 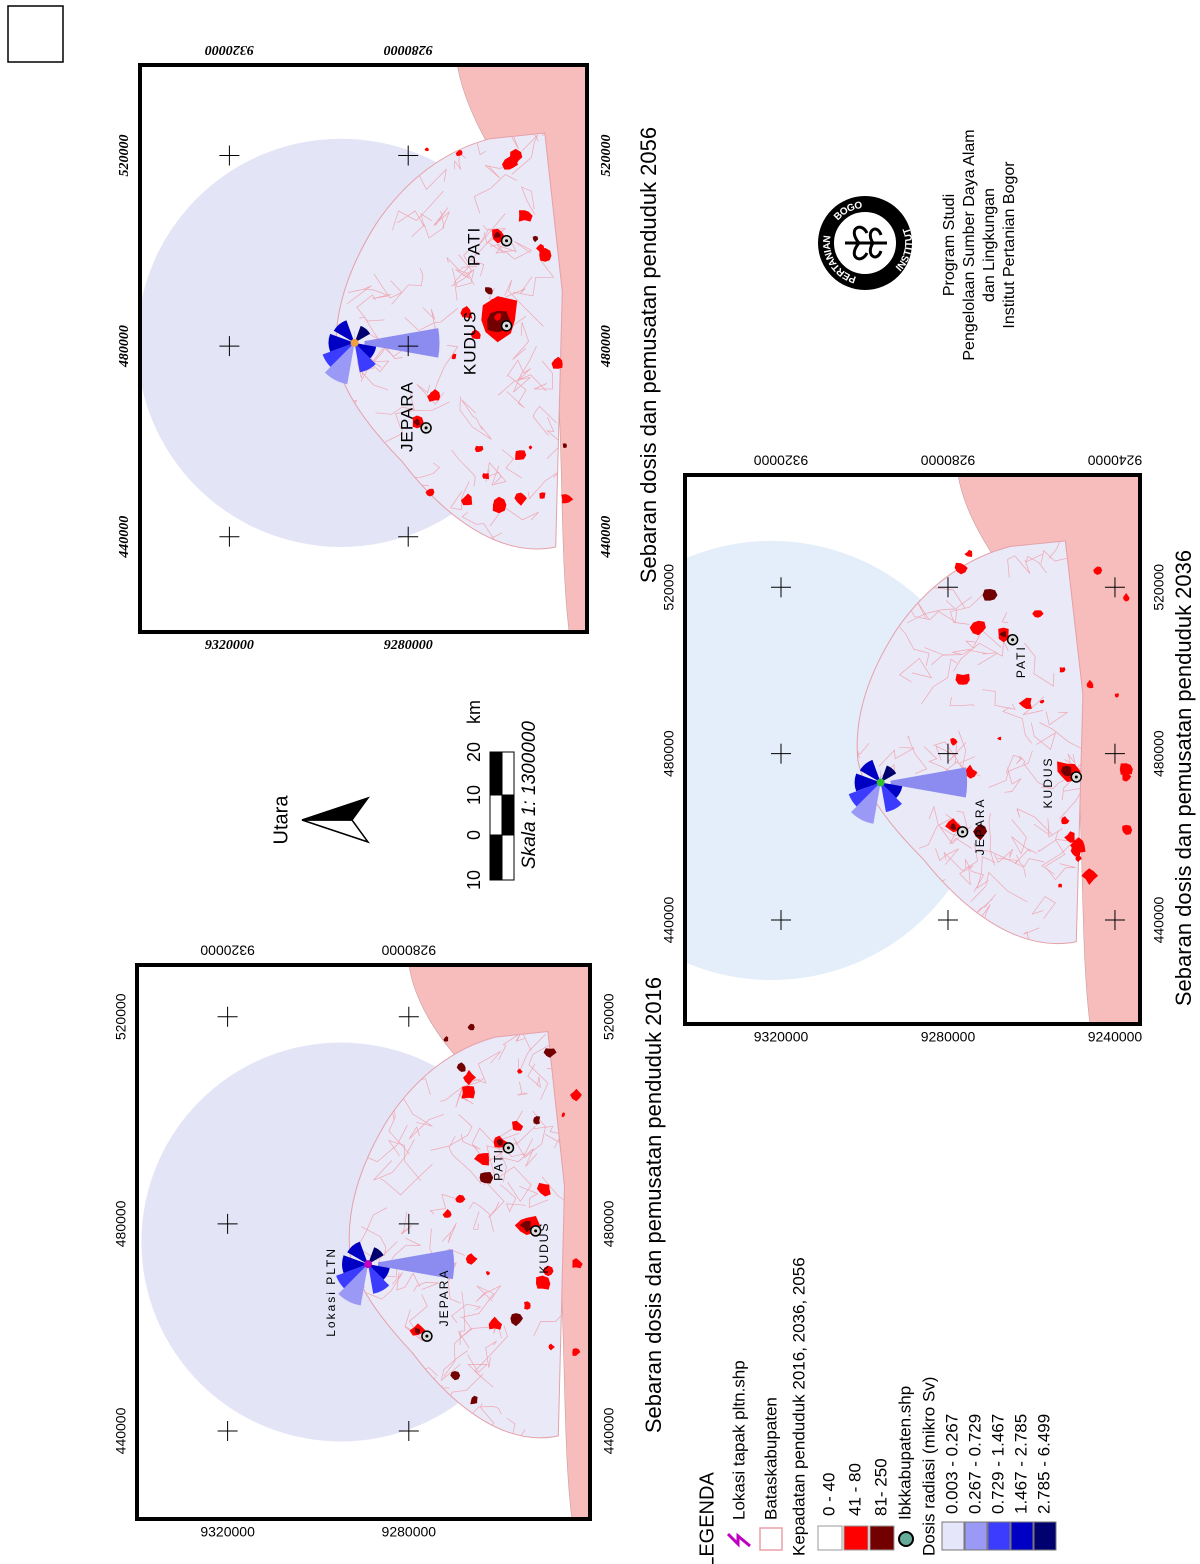 I want to click on legend-label: 41 - 80, so click(x=854, y=1489).